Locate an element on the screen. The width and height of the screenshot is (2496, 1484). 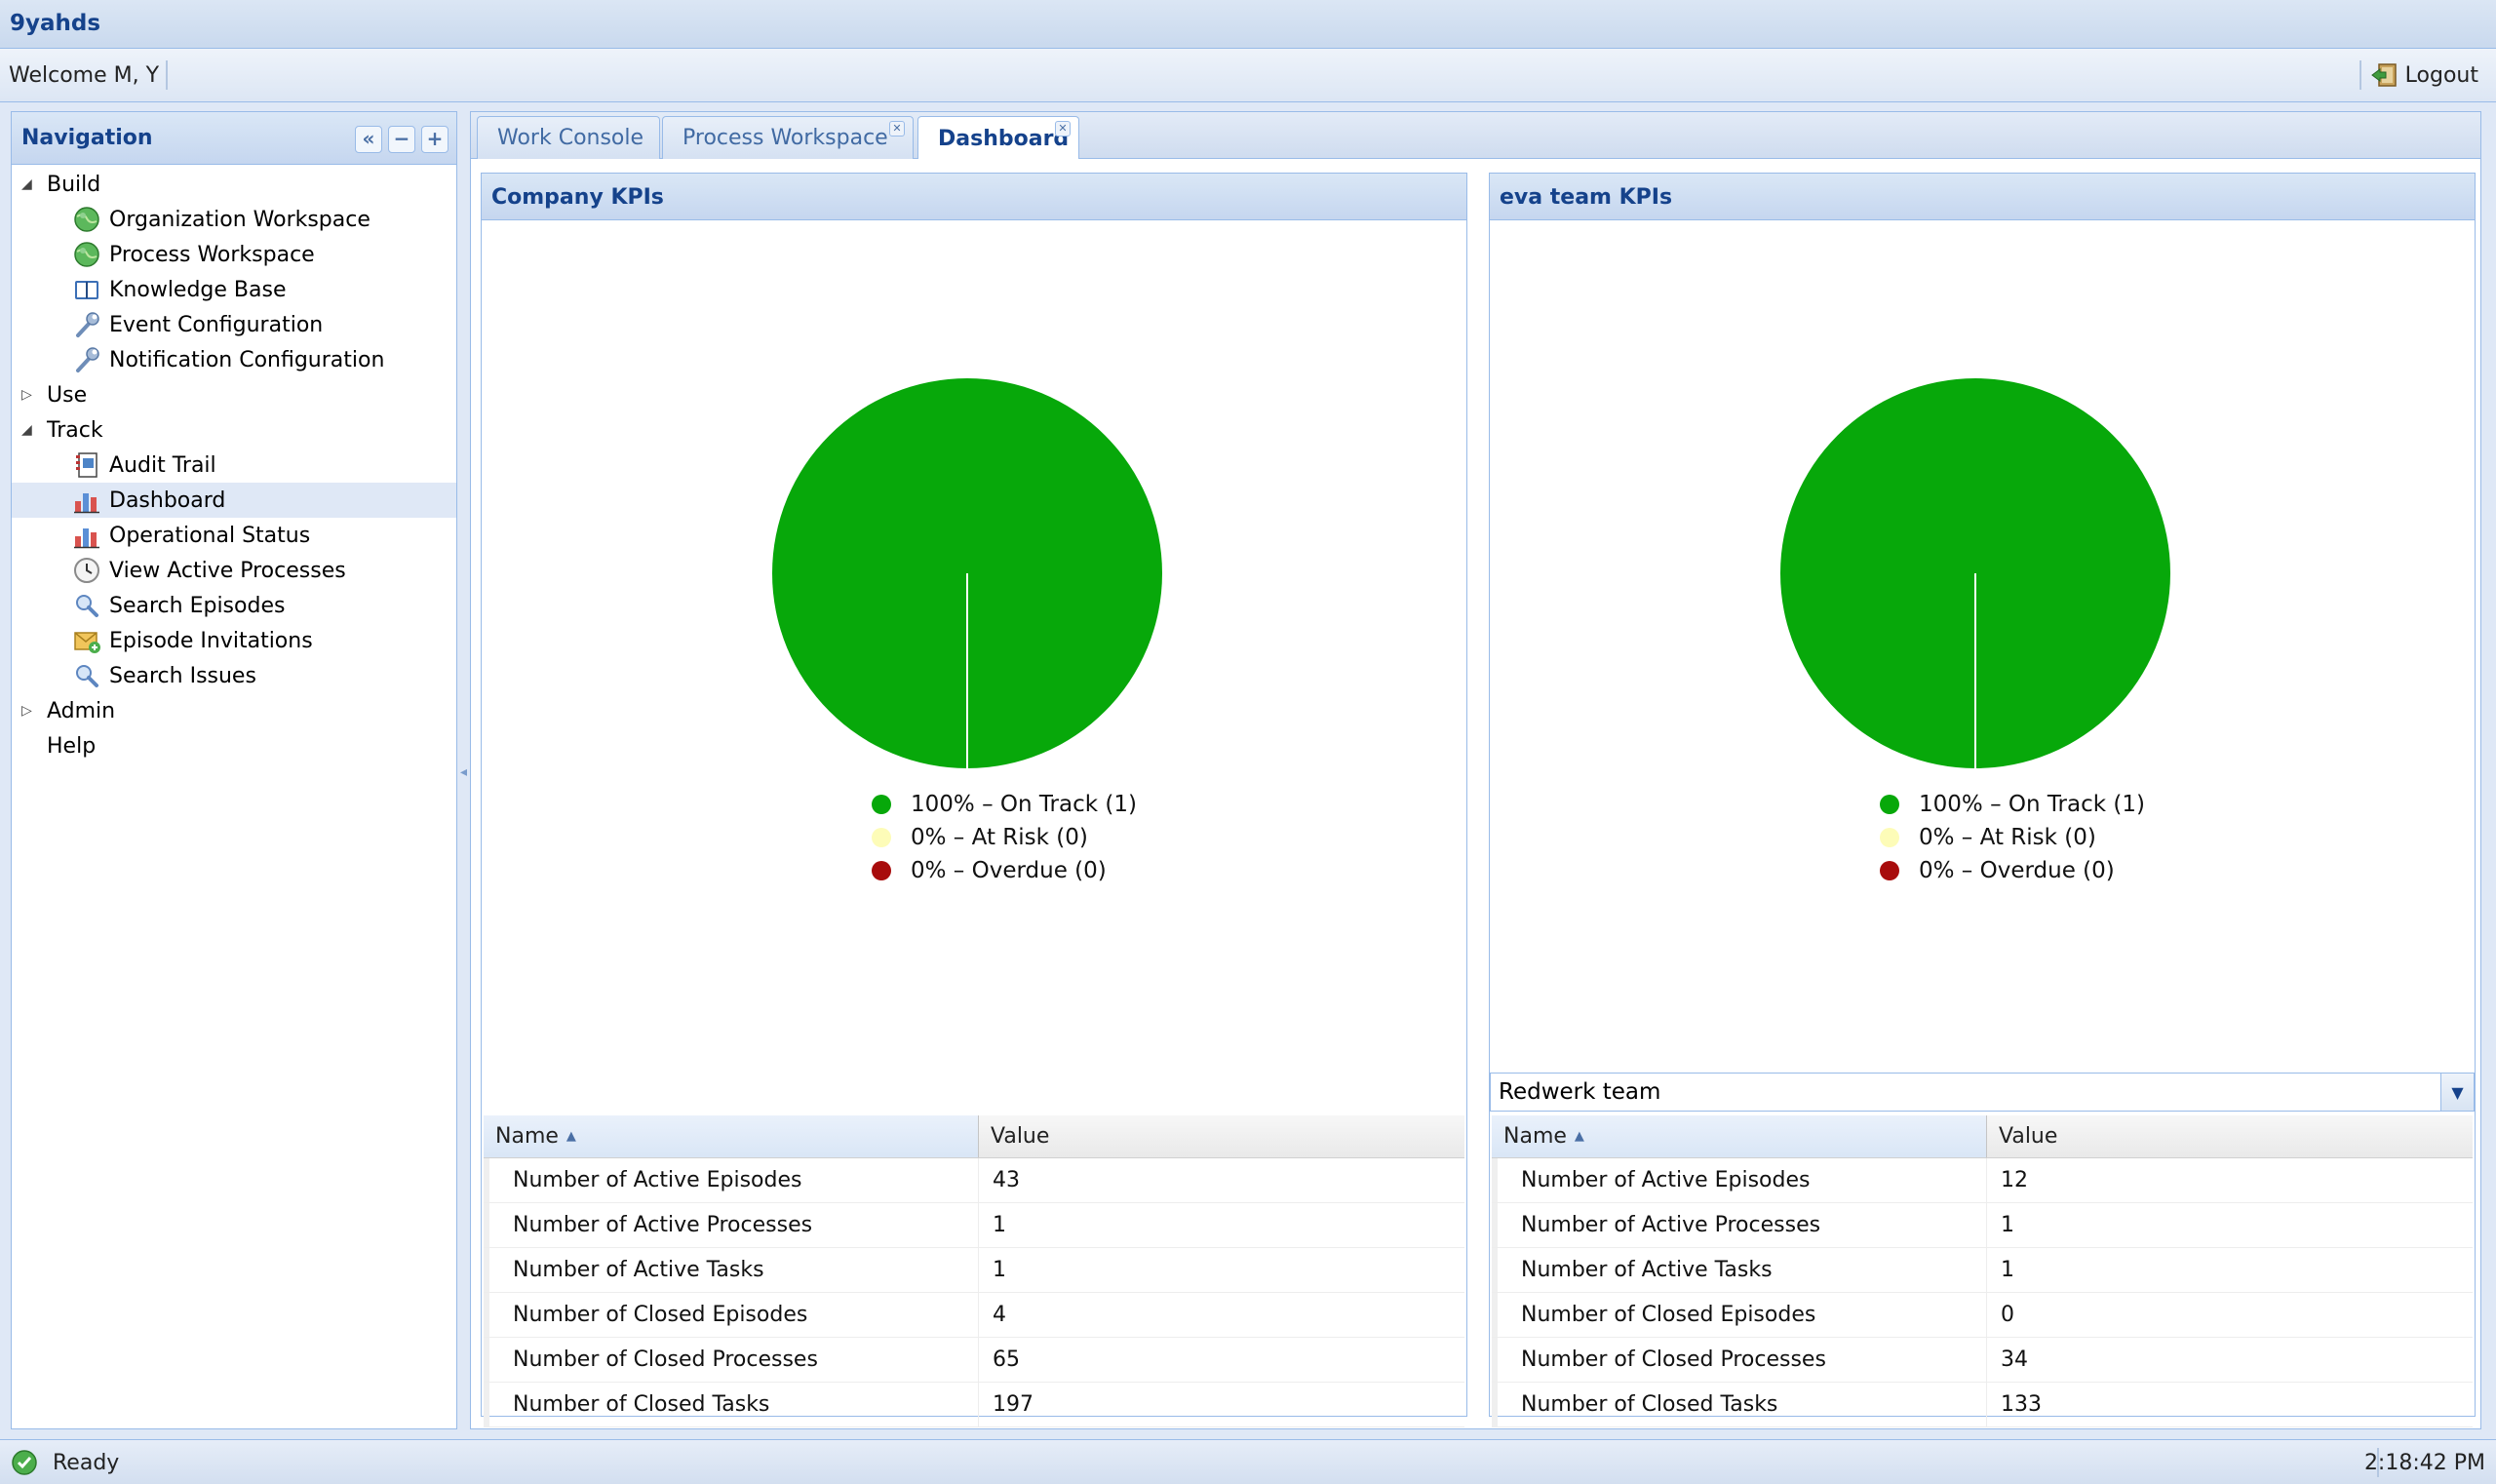
nav-item-search-issues: Search Issues is located at coordinates (234, 675).